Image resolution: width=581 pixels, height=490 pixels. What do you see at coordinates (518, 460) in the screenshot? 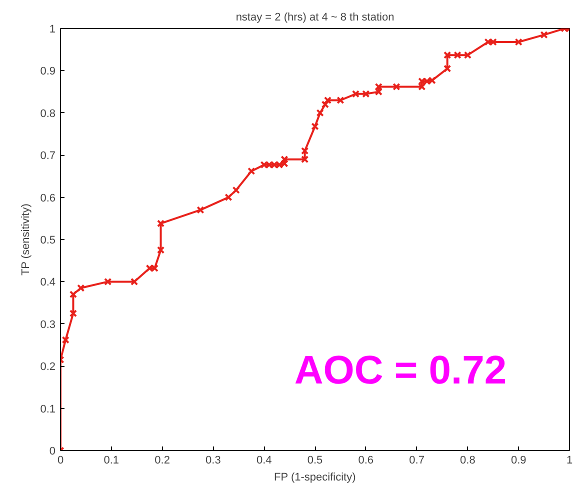
I see `x-tick-label: 0.9` at bounding box center [518, 460].